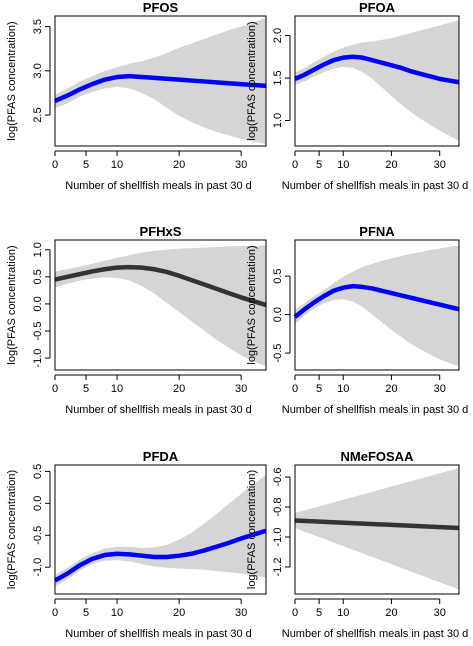  What do you see at coordinates (161, 7) in the screenshot?
I see `panel-title: PFOS` at bounding box center [161, 7].